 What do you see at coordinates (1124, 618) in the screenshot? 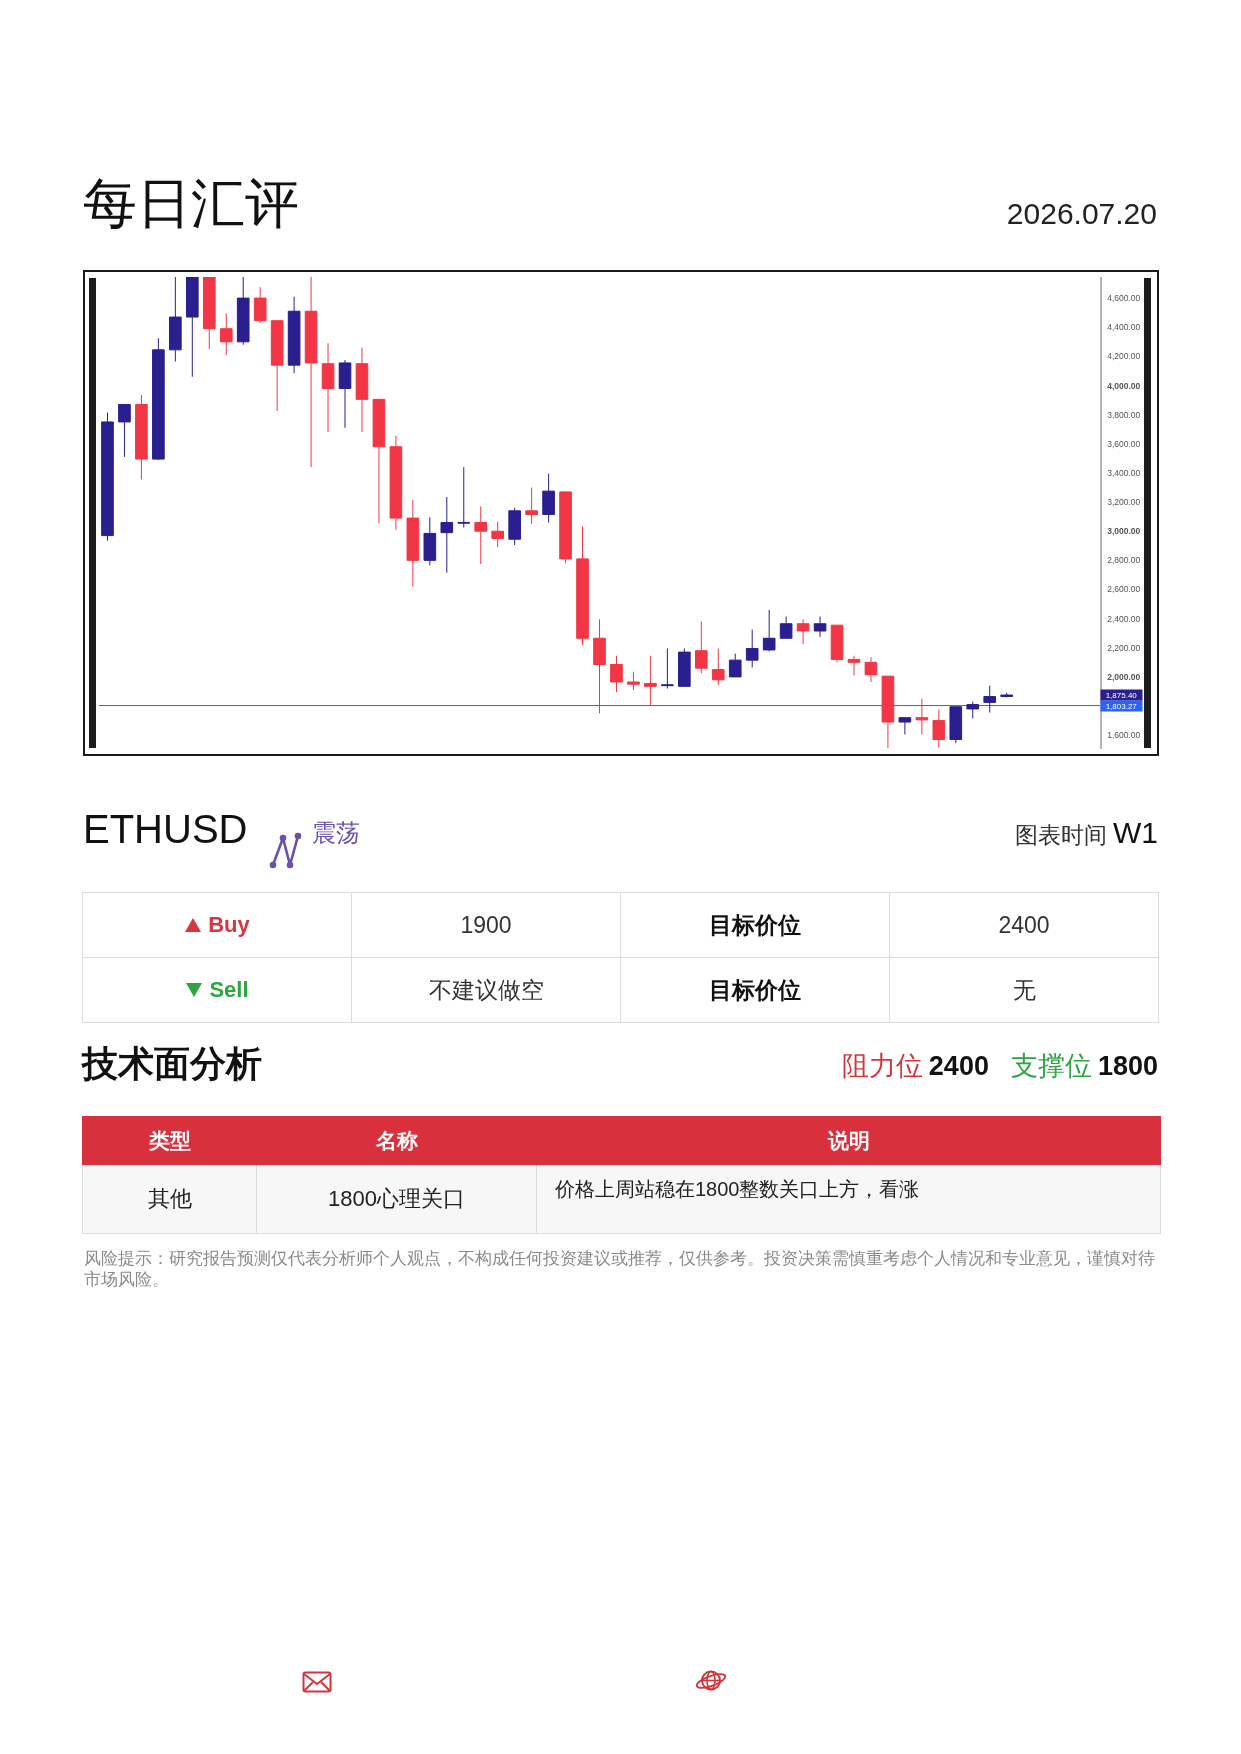
I see `y-tick-label: 2,400.00` at bounding box center [1124, 618].